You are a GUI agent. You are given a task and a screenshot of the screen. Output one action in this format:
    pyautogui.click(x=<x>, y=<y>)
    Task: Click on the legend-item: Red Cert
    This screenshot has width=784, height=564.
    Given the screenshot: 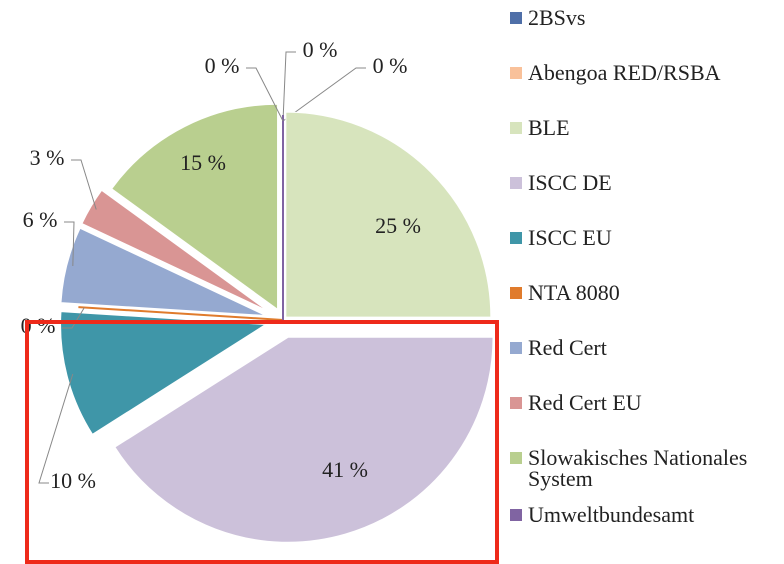 What is the action you would take?
    pyautogui.click(x=635, y=347)
    